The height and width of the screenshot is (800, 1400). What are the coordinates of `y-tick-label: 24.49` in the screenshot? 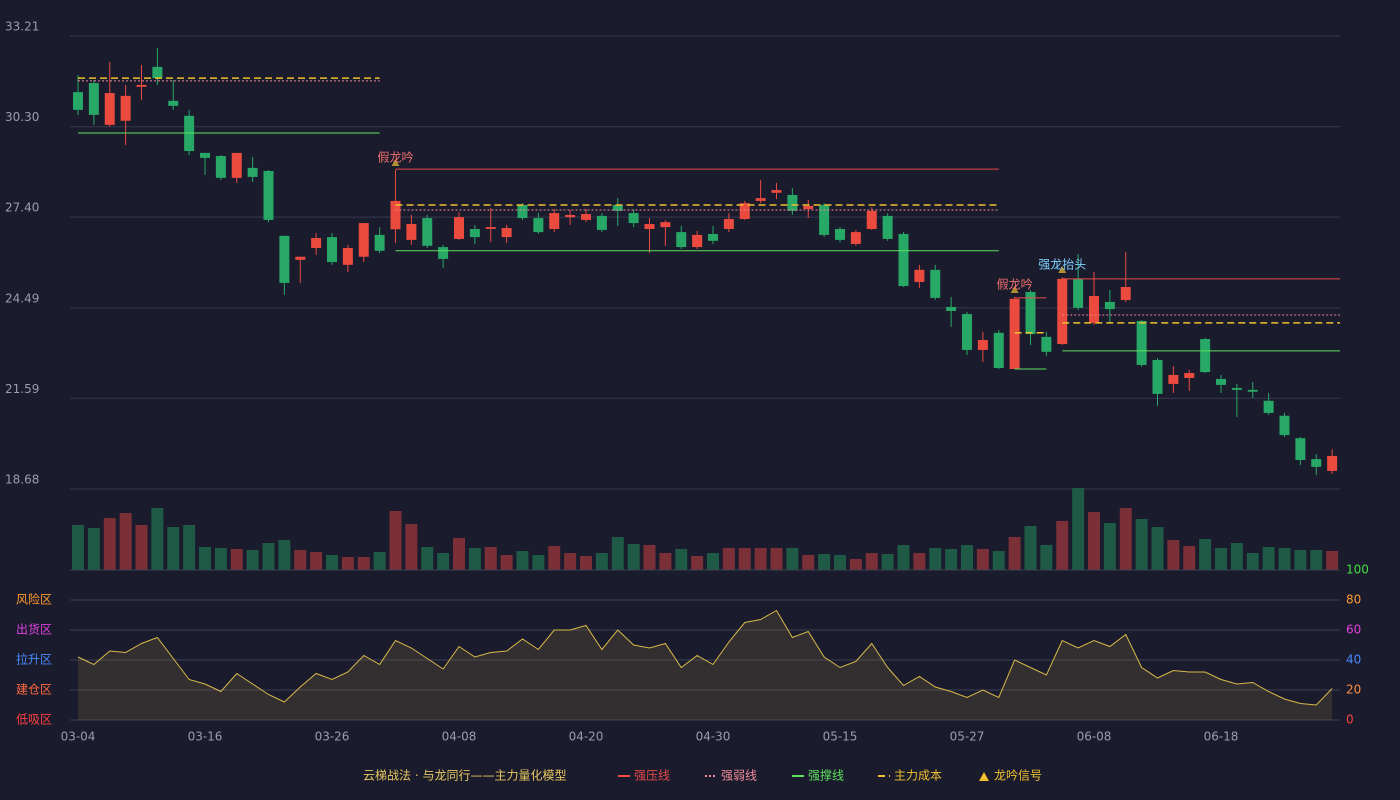 It's located at (22, 298).